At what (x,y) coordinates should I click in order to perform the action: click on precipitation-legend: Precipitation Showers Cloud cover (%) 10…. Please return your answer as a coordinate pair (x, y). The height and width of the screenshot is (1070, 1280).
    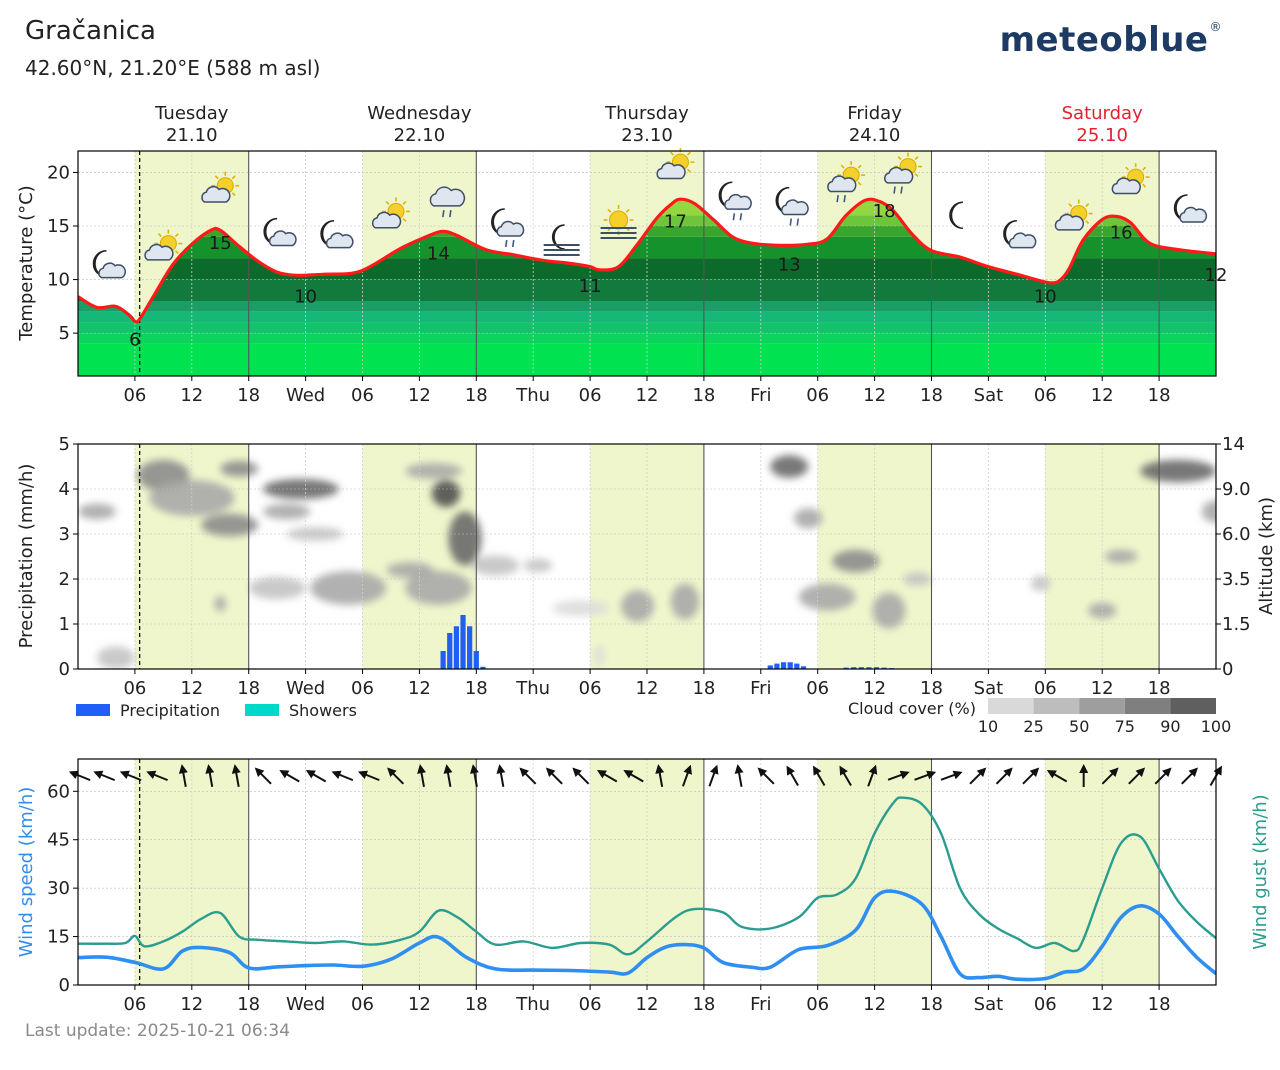
    Looking at the image, I should click on (653, 717).